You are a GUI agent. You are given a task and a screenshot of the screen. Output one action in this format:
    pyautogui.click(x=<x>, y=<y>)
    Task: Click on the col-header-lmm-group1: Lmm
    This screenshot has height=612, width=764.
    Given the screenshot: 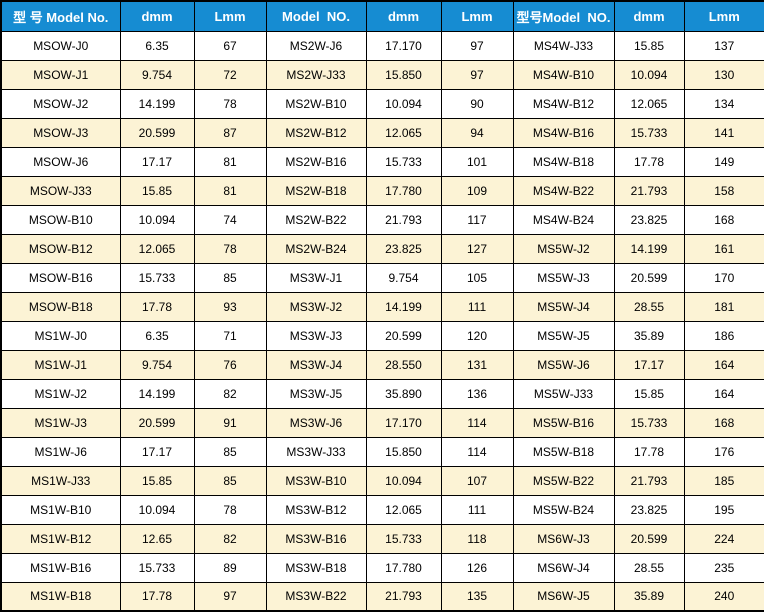 What is the action you would take?
    pyautogui.click(x=230, y=16)
    